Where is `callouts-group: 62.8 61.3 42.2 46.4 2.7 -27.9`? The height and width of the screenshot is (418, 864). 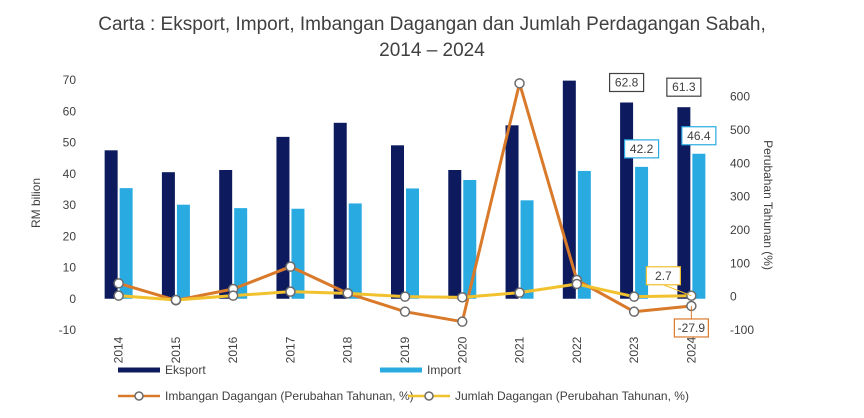
callouts-group: 62.8 61.3 42.2 46.4 2.7 -27.9 is located at coordinates (662, 205).